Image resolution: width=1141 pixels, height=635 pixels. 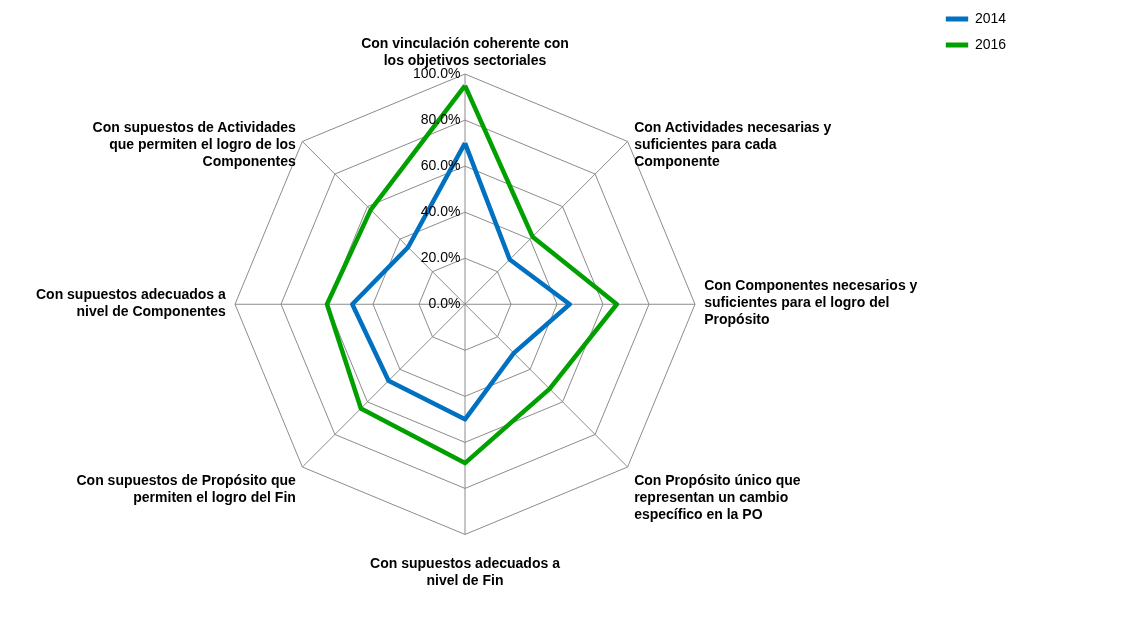 I want to click on spoke-label: Con Actividades necesarias y suficientes para cada Componente, so click(x=733, y=143).